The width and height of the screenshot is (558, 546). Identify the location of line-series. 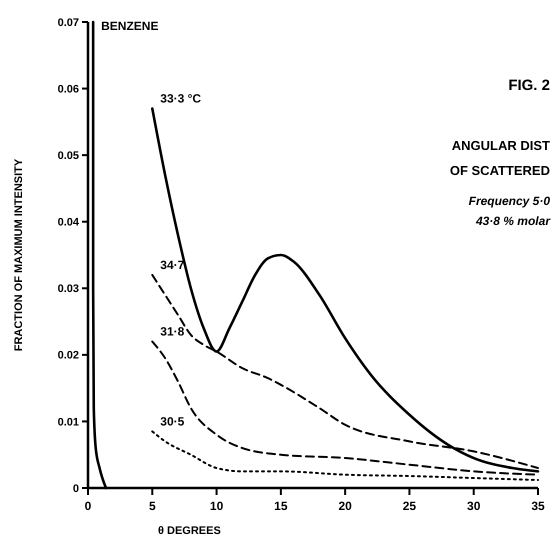
(345, 456).